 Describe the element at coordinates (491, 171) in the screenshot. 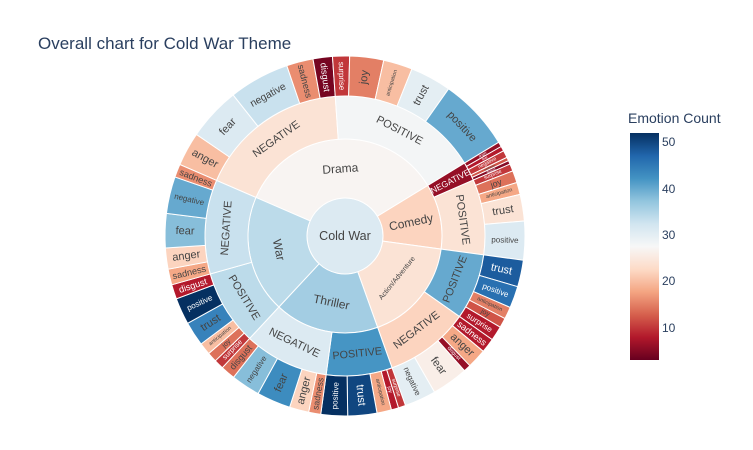

I see `emotion-comedy-negative-disgust-label: disgust` at that location.